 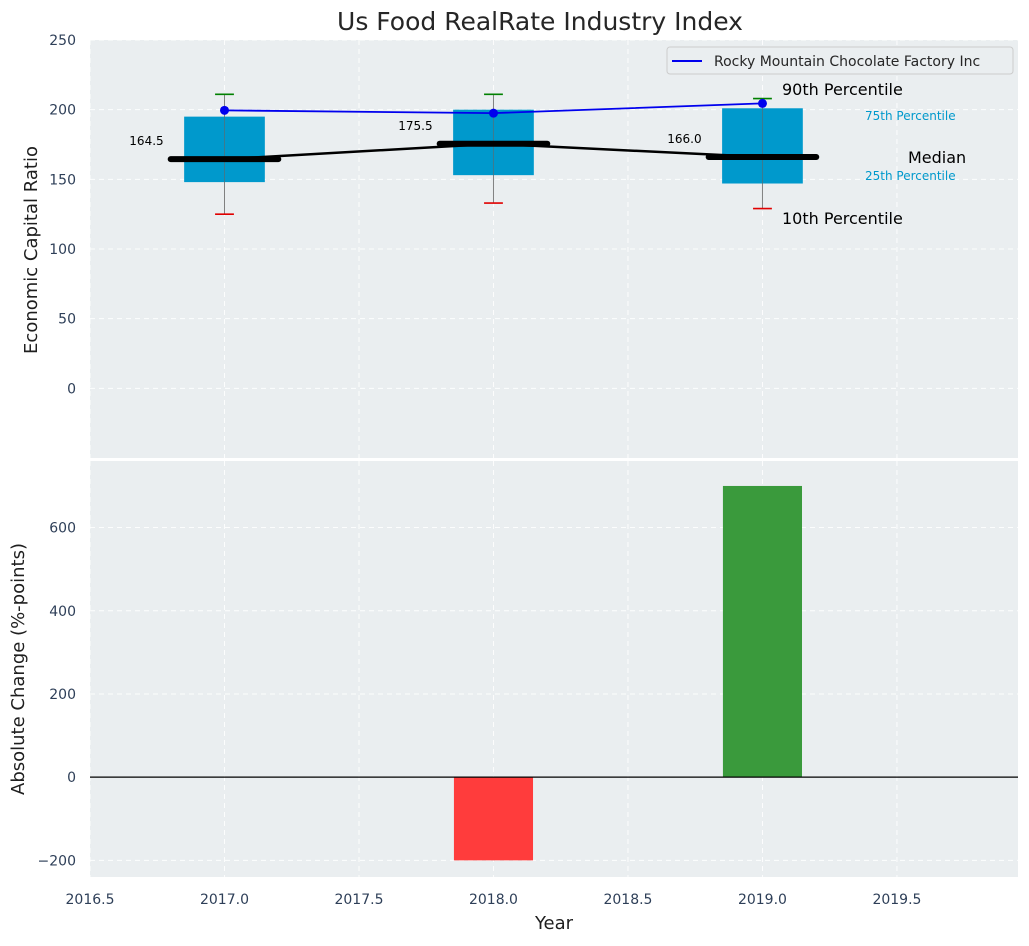 What do you see at coordinates (90, 900) in the screenshot?
I see `x-tick-label: 2016.5` at bounding box center [90, 900].